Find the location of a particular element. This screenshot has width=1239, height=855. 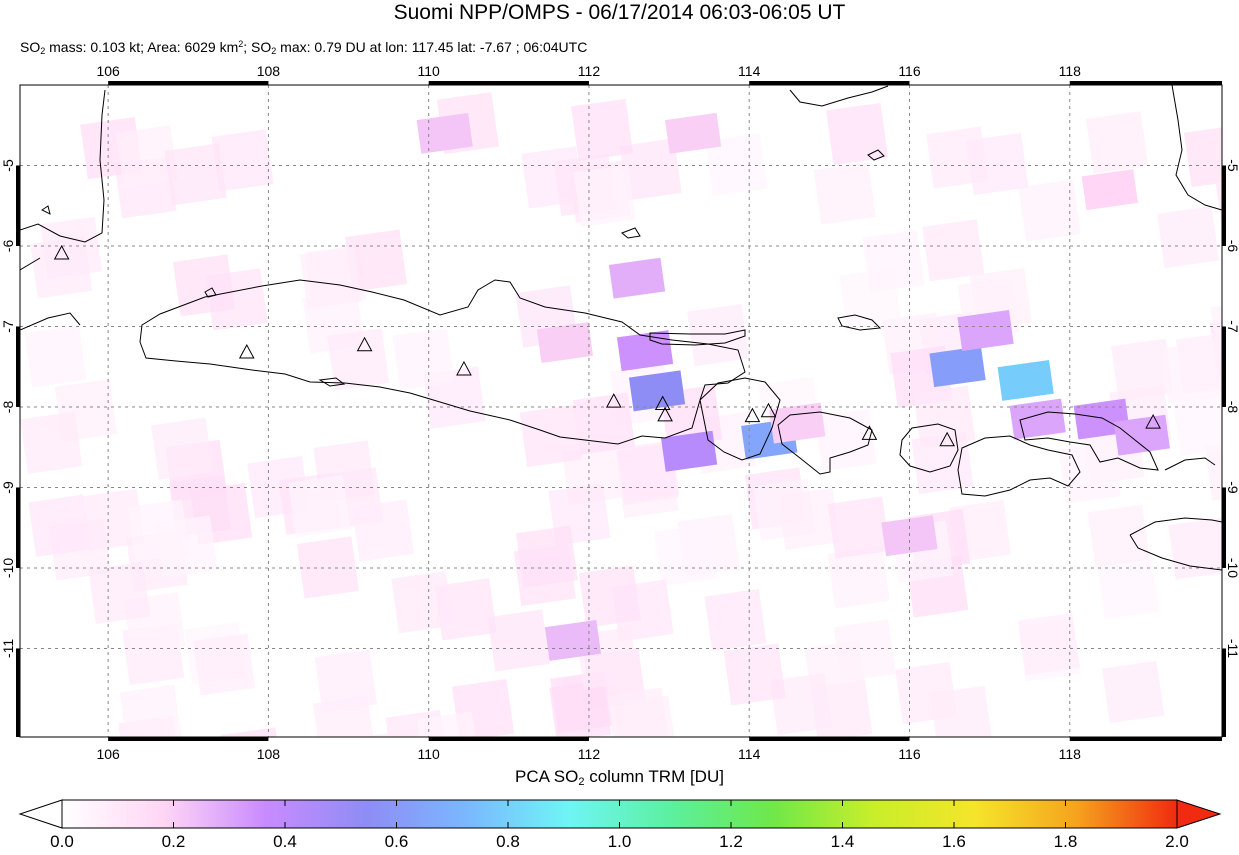

colorbar-title: PCA SO2 column TRM [DU] is located at coordinates (619, 777).